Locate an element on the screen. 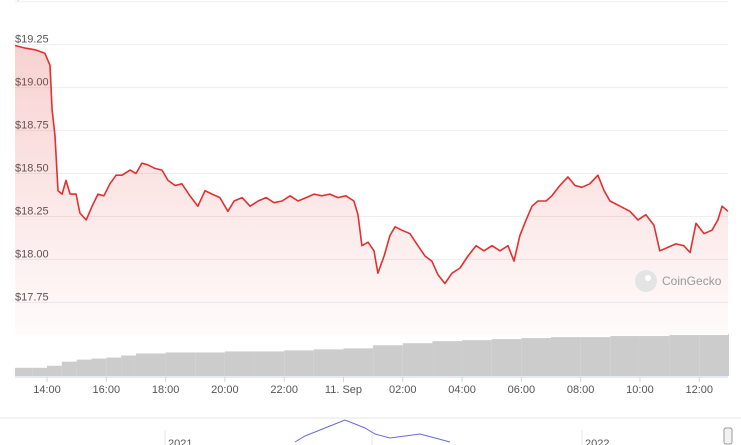 Image resolution: width=741 pixels, height=445 pixels. navigator-line is located at coordinates (372, 431).